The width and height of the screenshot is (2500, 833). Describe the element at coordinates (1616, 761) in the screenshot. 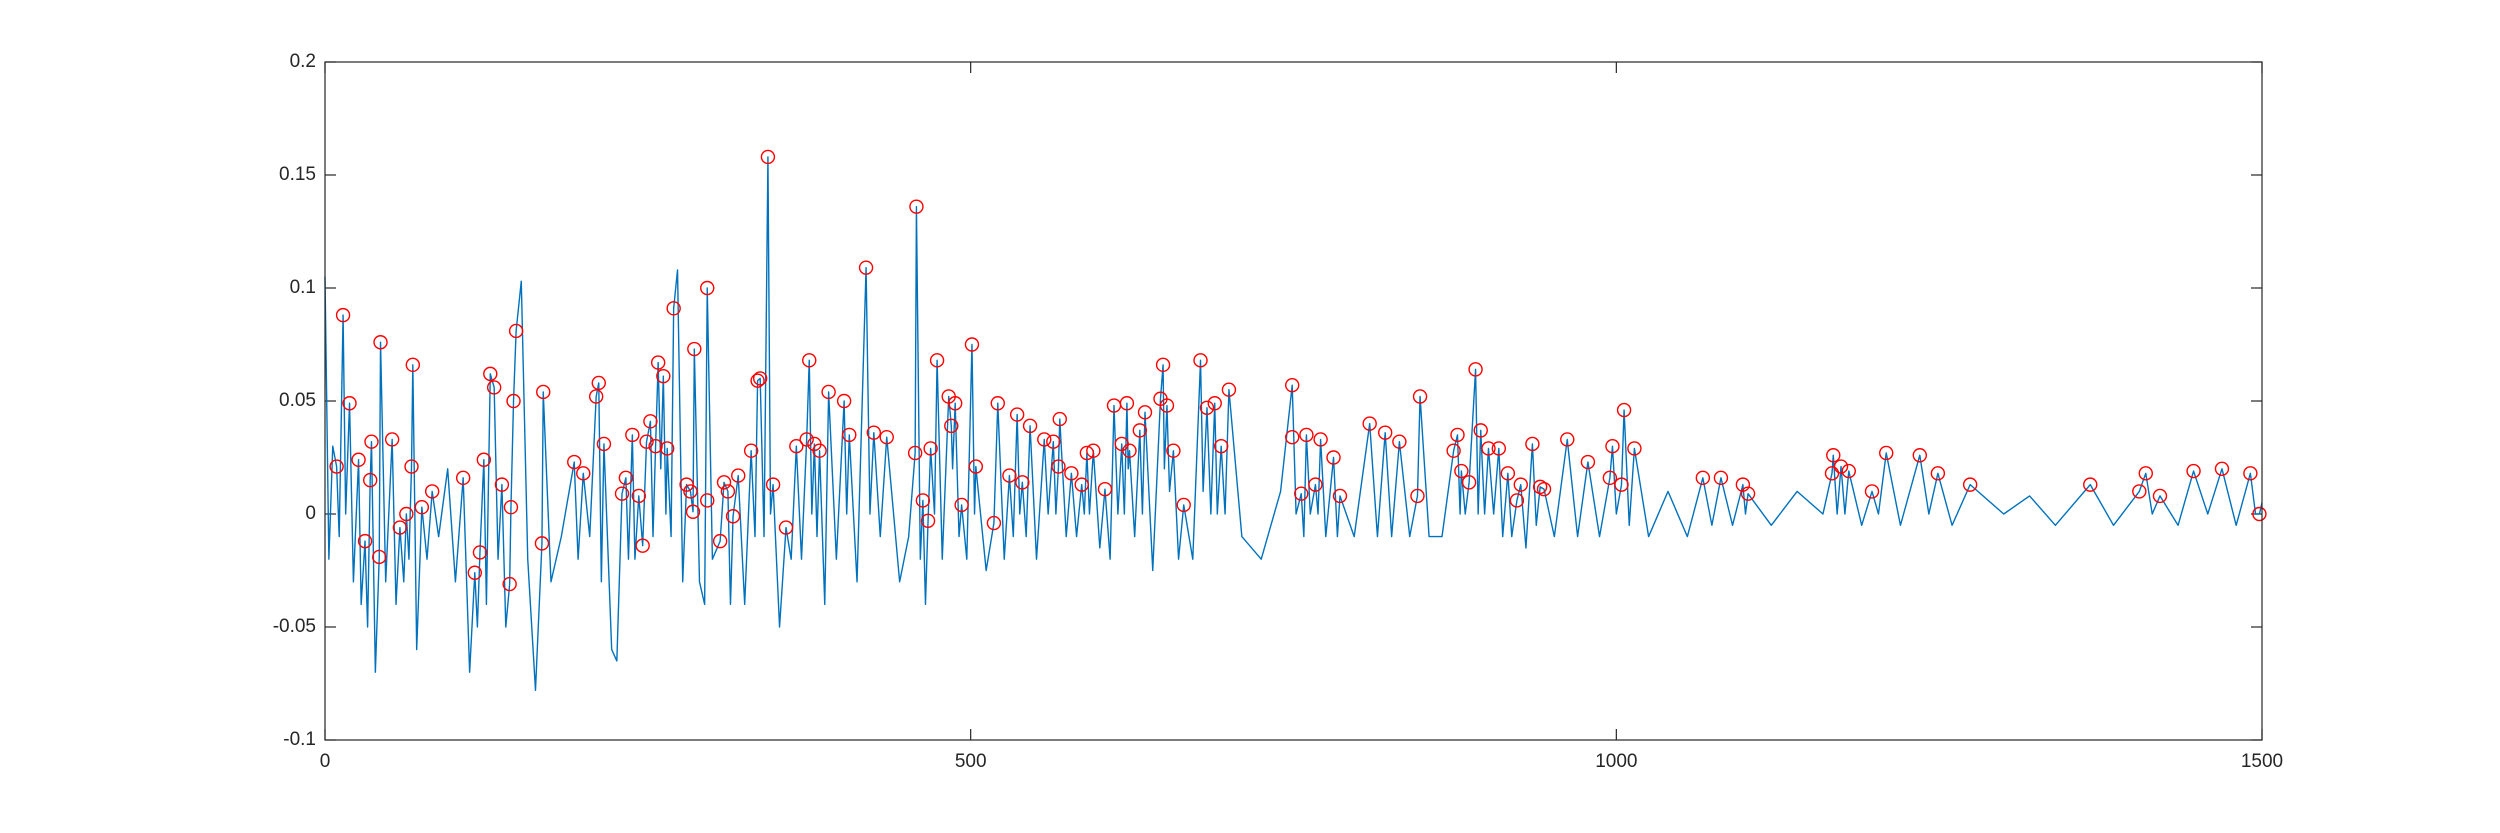

I see `x-tick-label: 1000` at that location.